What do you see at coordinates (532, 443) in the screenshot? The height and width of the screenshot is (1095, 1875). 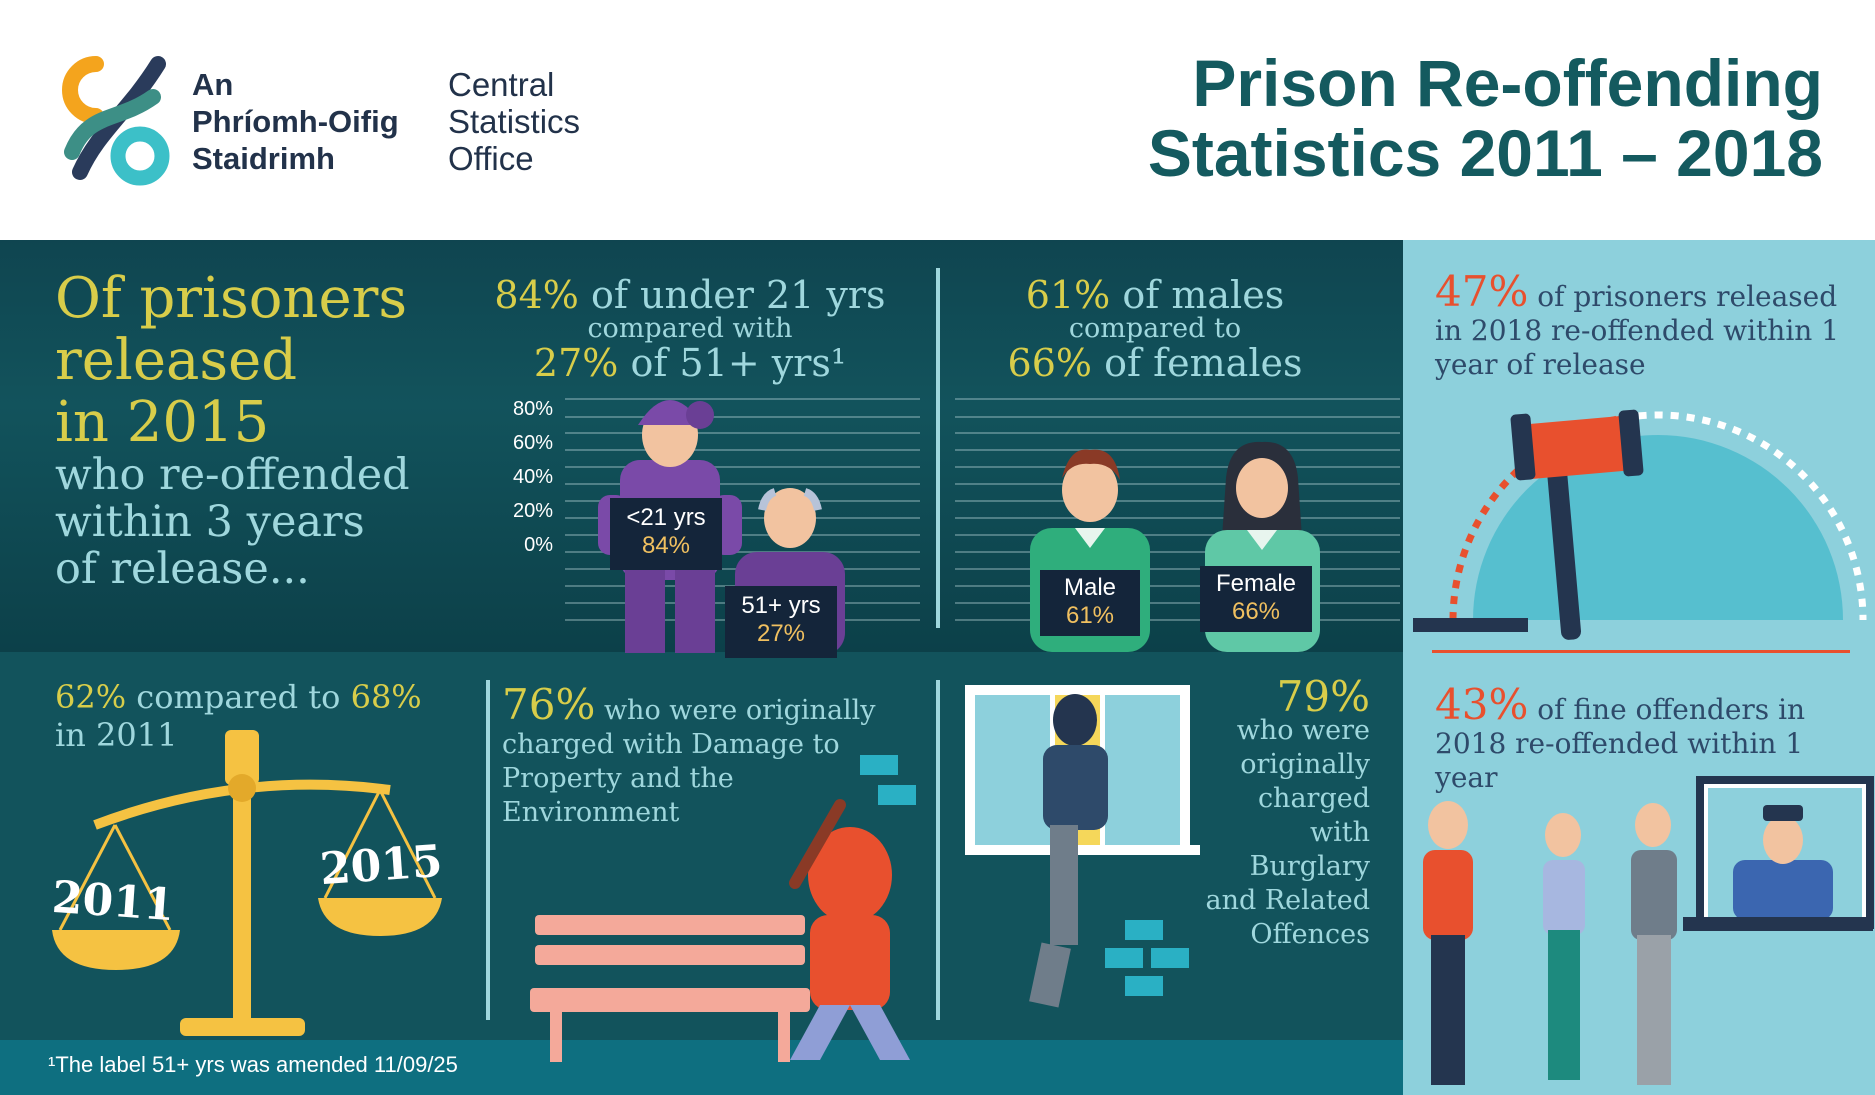 I see `height-tick-label: 60%` at bounding box center [532, 443].